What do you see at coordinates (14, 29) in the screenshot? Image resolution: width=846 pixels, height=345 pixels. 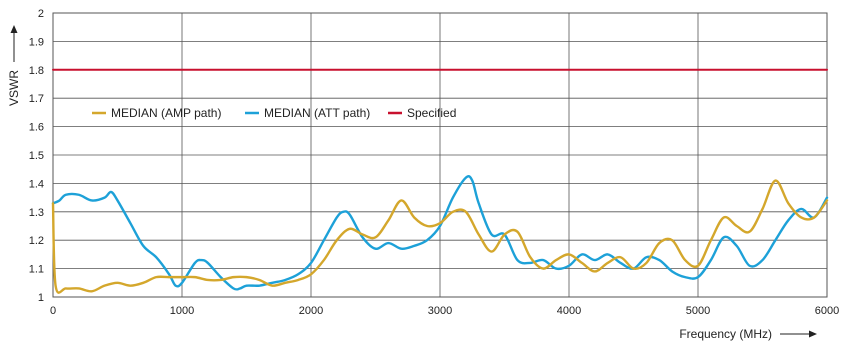 I see `y-axis-arrow-icon` at bounding box center [14, 29].